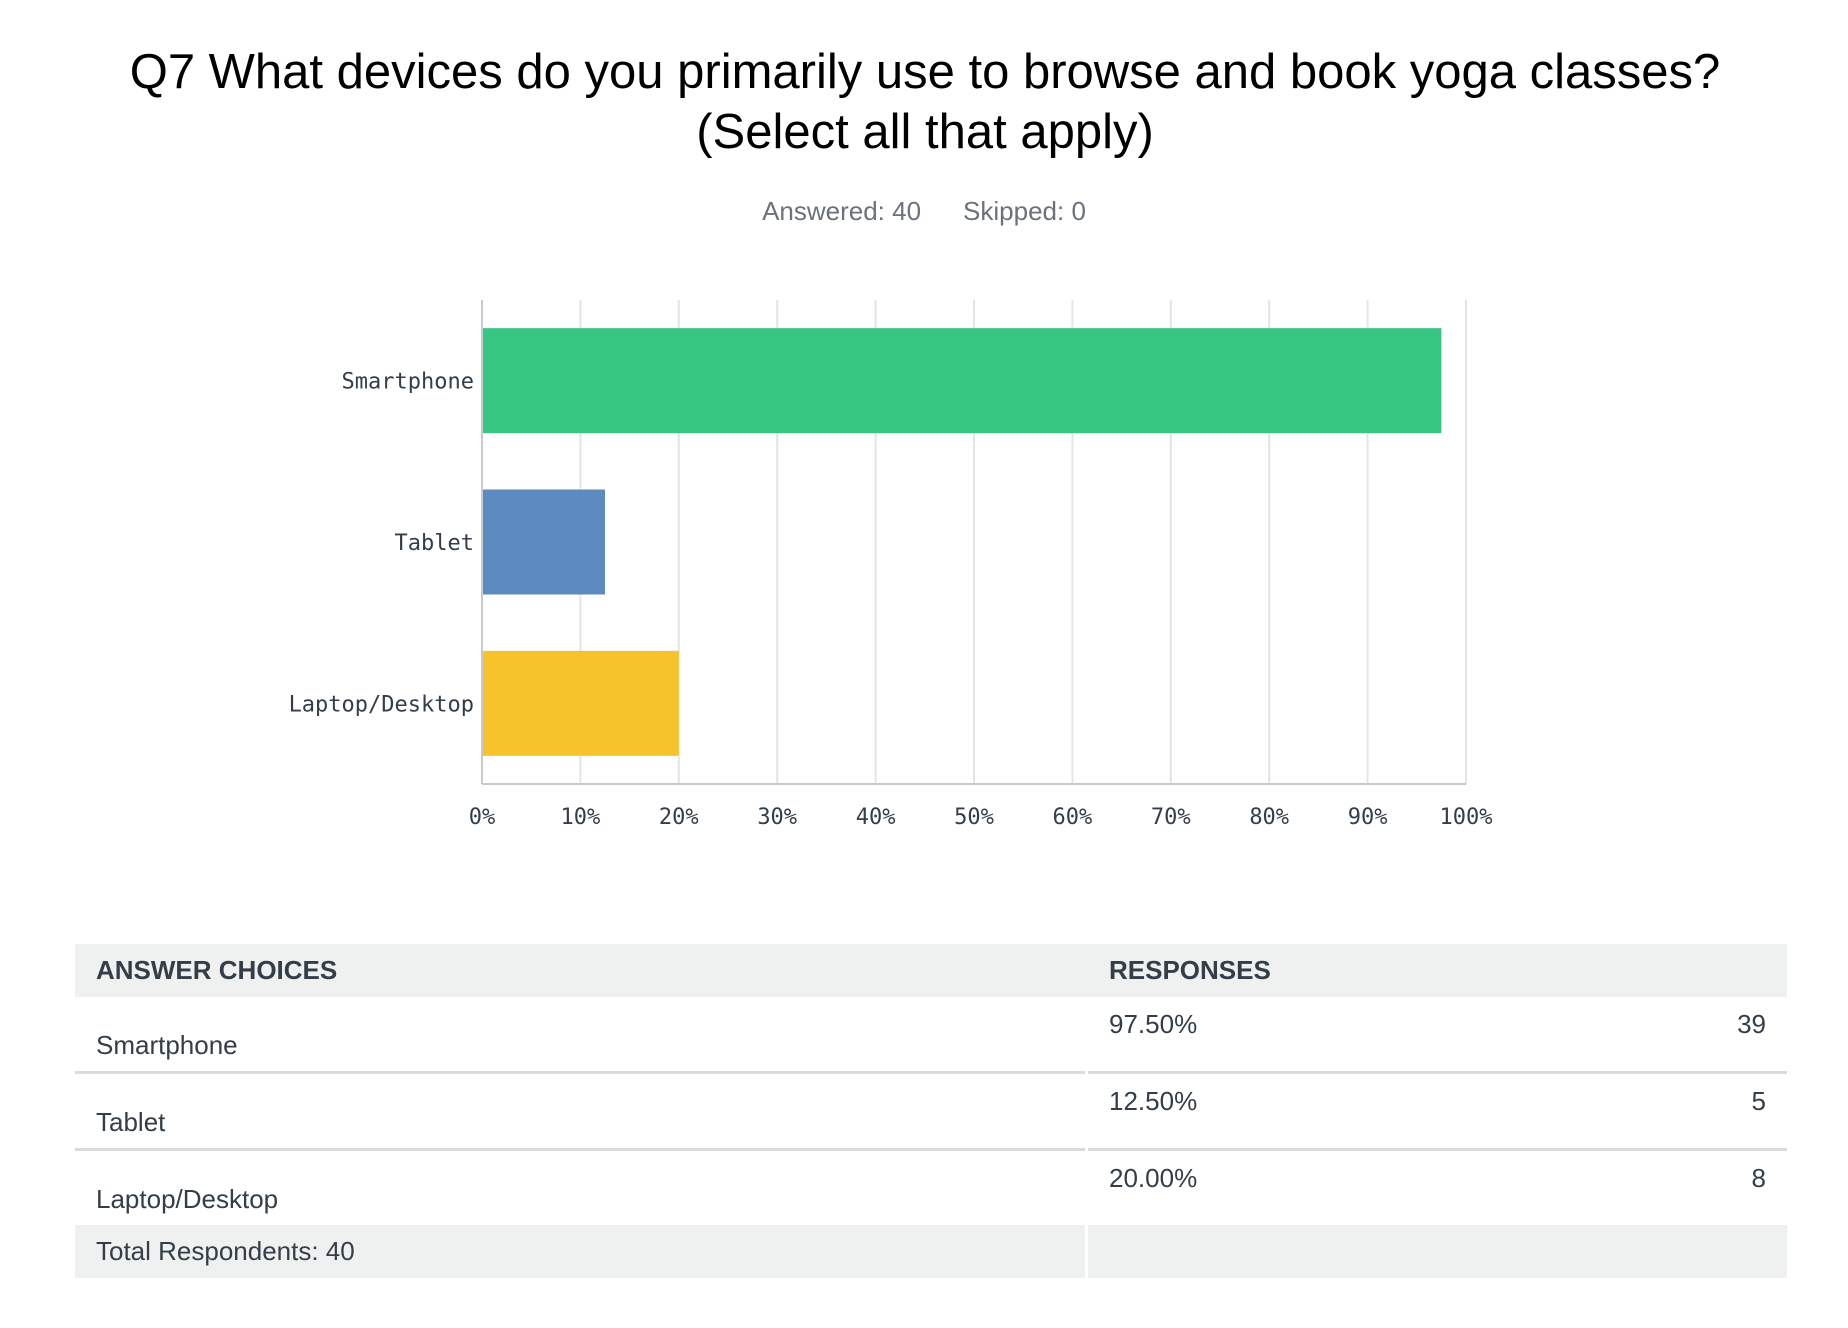 This screenshot has height=1328, width=1848. I want to click on table-total-row: Total Respondents: 40, so click(931, 1251).